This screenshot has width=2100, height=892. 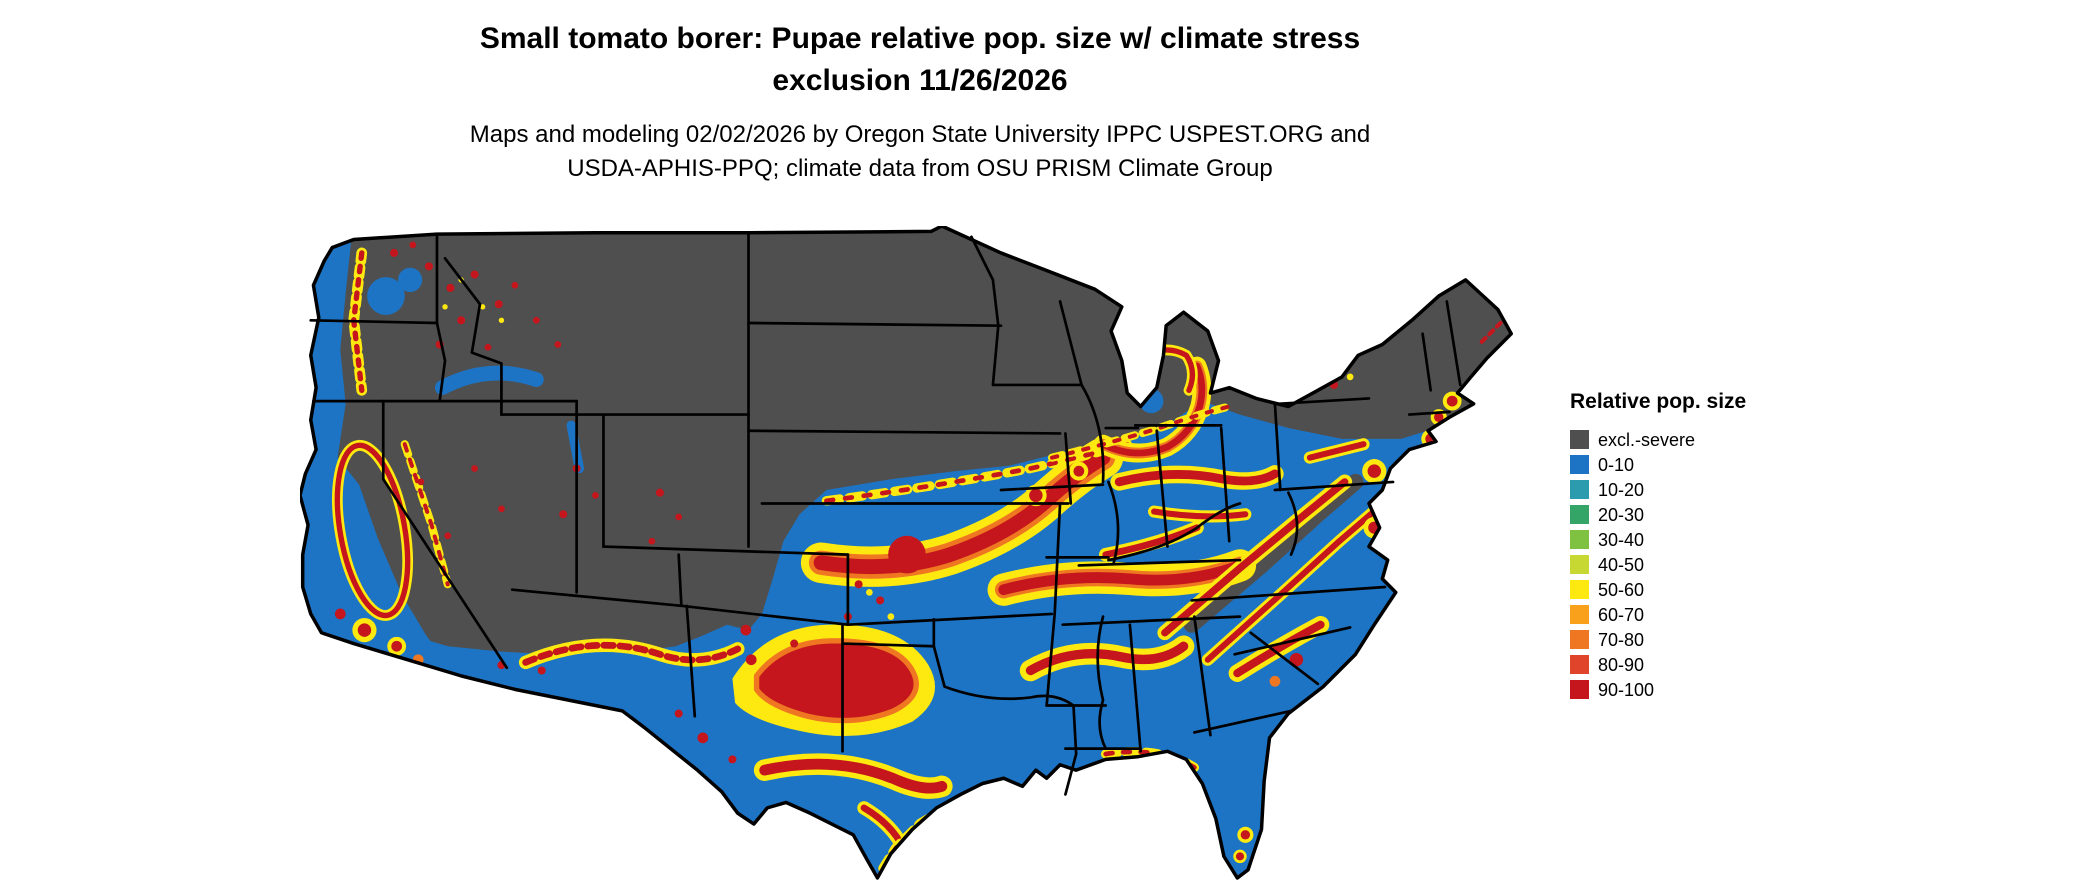 I want to click on legend-item-label: 30-40, so click(x=1621, y=539).